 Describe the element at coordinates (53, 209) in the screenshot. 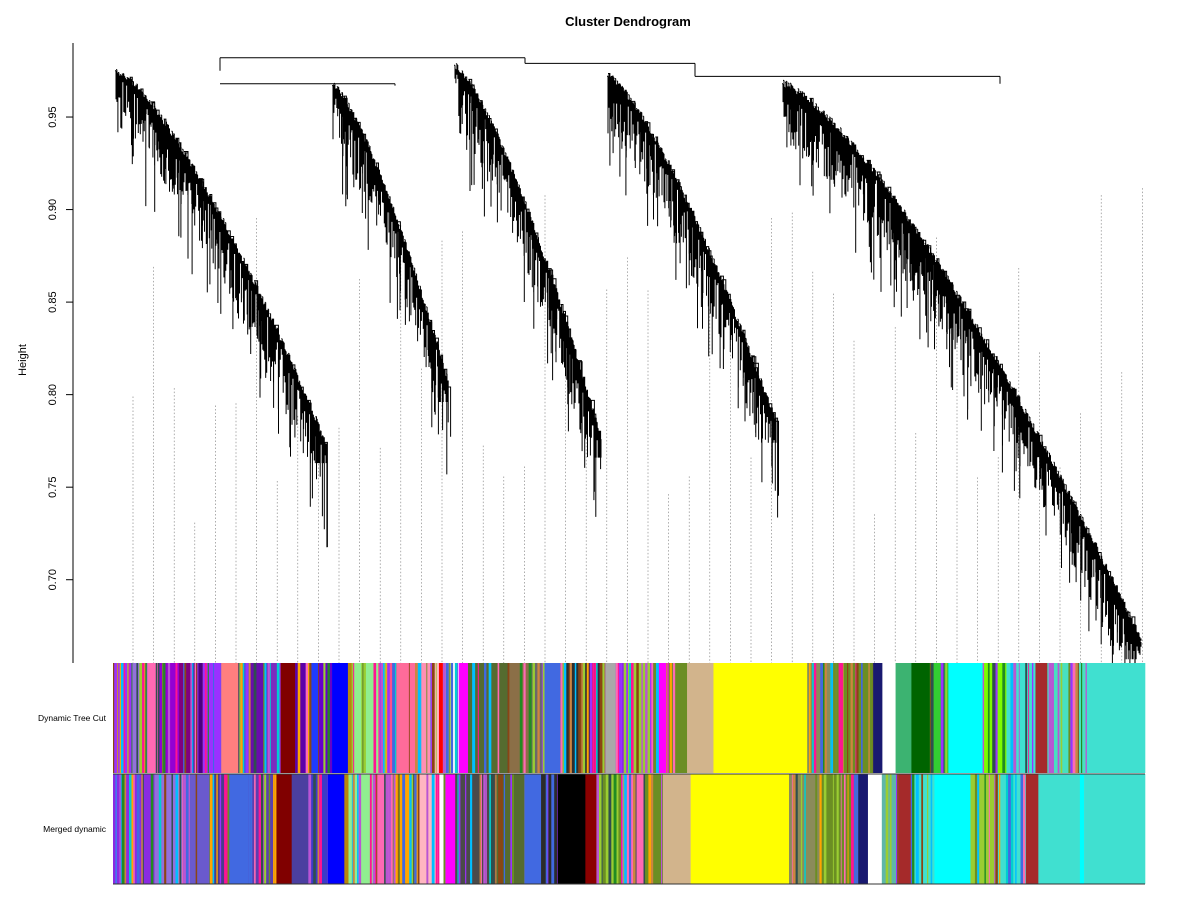

I see `y-tick-label: 0.90` at that location.